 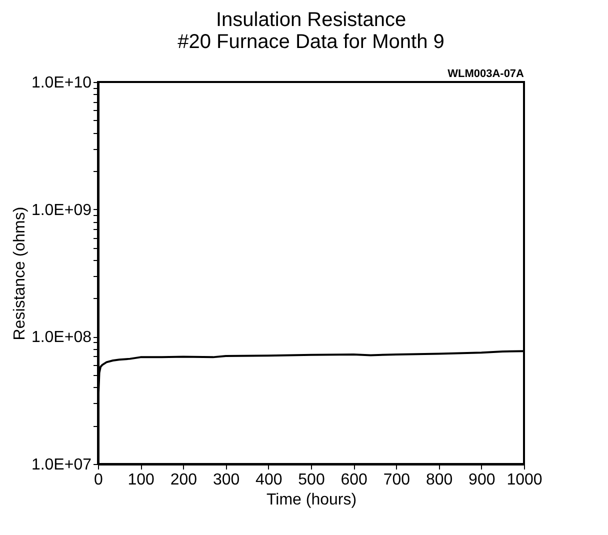 I want to click on x-tick-label: 0, so click(x=99, y=480).